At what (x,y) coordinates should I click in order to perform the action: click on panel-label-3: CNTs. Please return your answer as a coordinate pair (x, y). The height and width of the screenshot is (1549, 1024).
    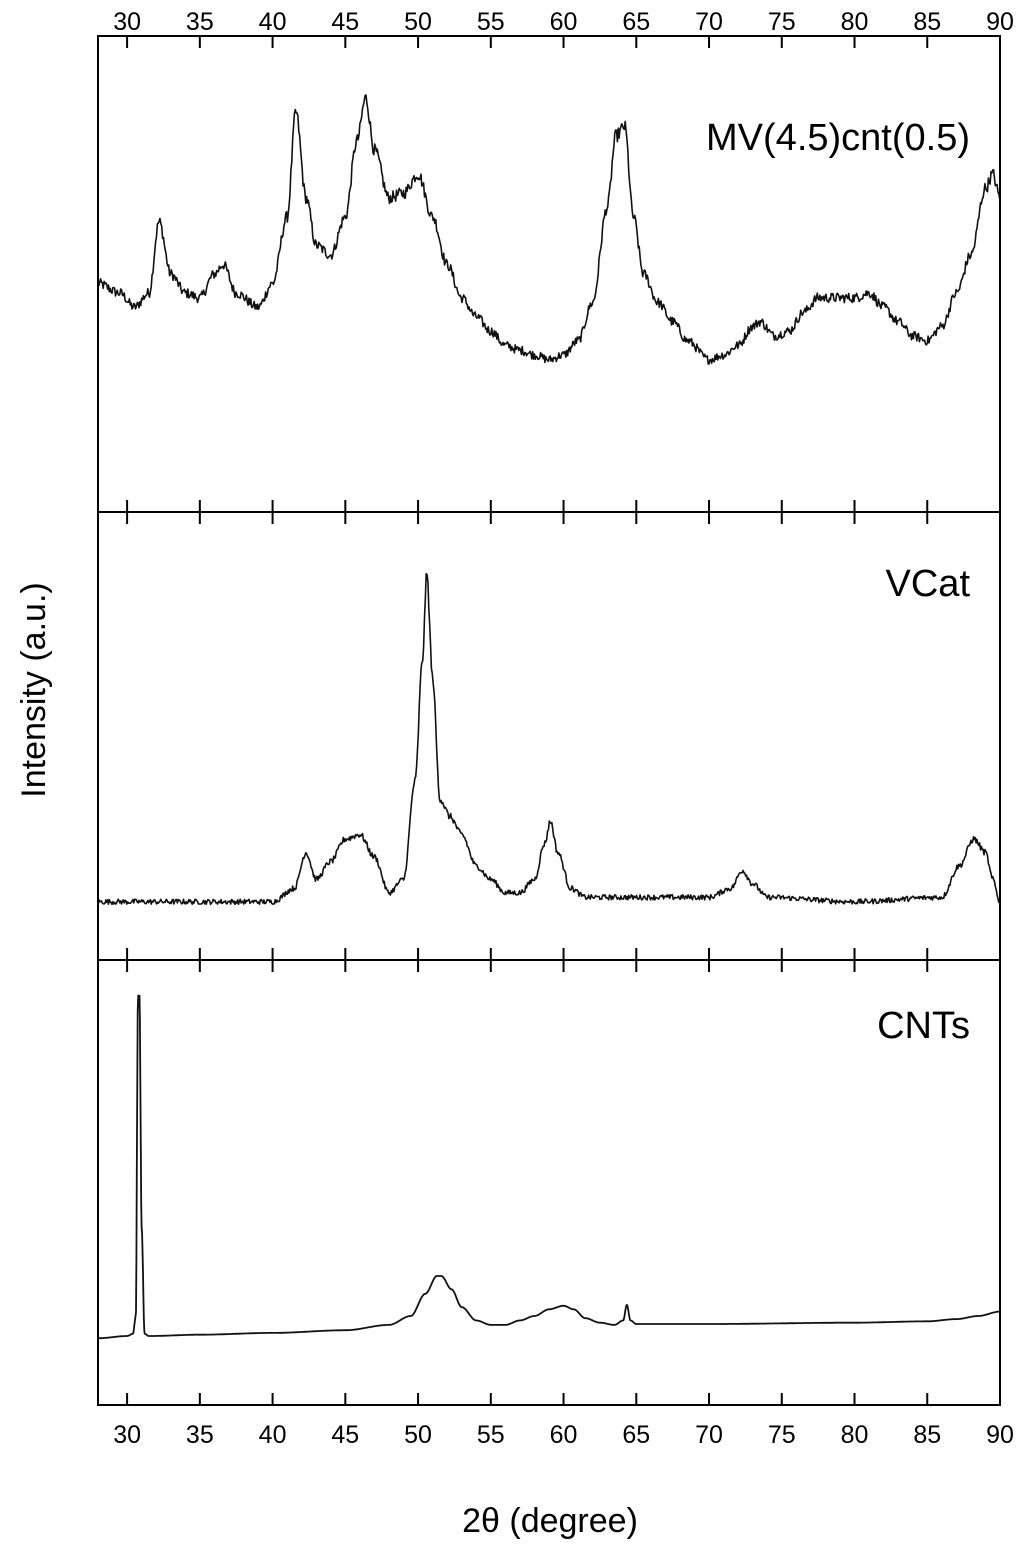
    Looking at the image, I should click on (923, 1026).